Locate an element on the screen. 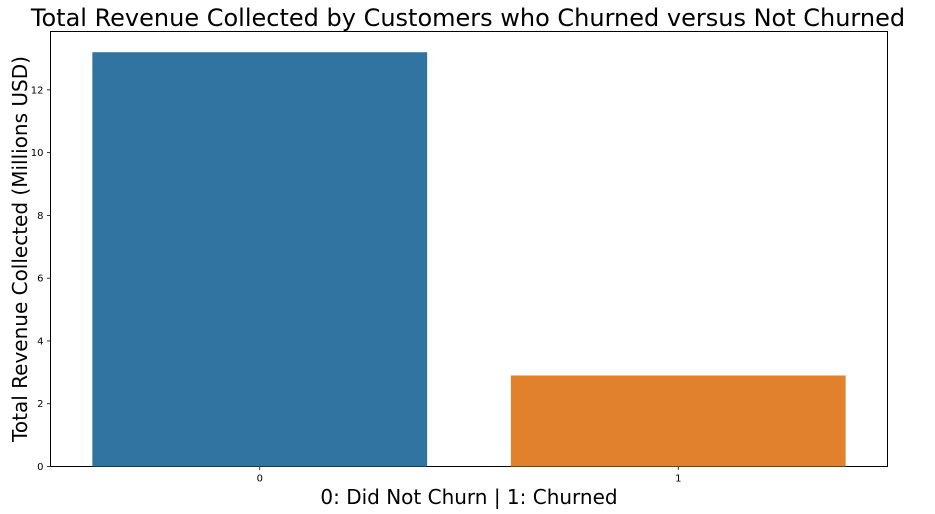 This screenshot has height=514, width=935. y-axis: 0 2 4 6 8 10 12 is located at coordinates (41, 279).